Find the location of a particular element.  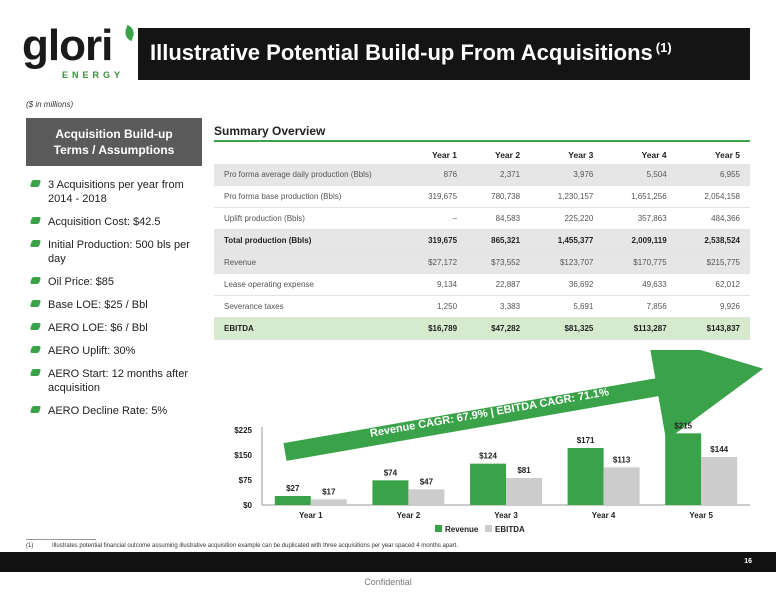

table-cell: 2,538,524 is located at coordinates (713, 240).